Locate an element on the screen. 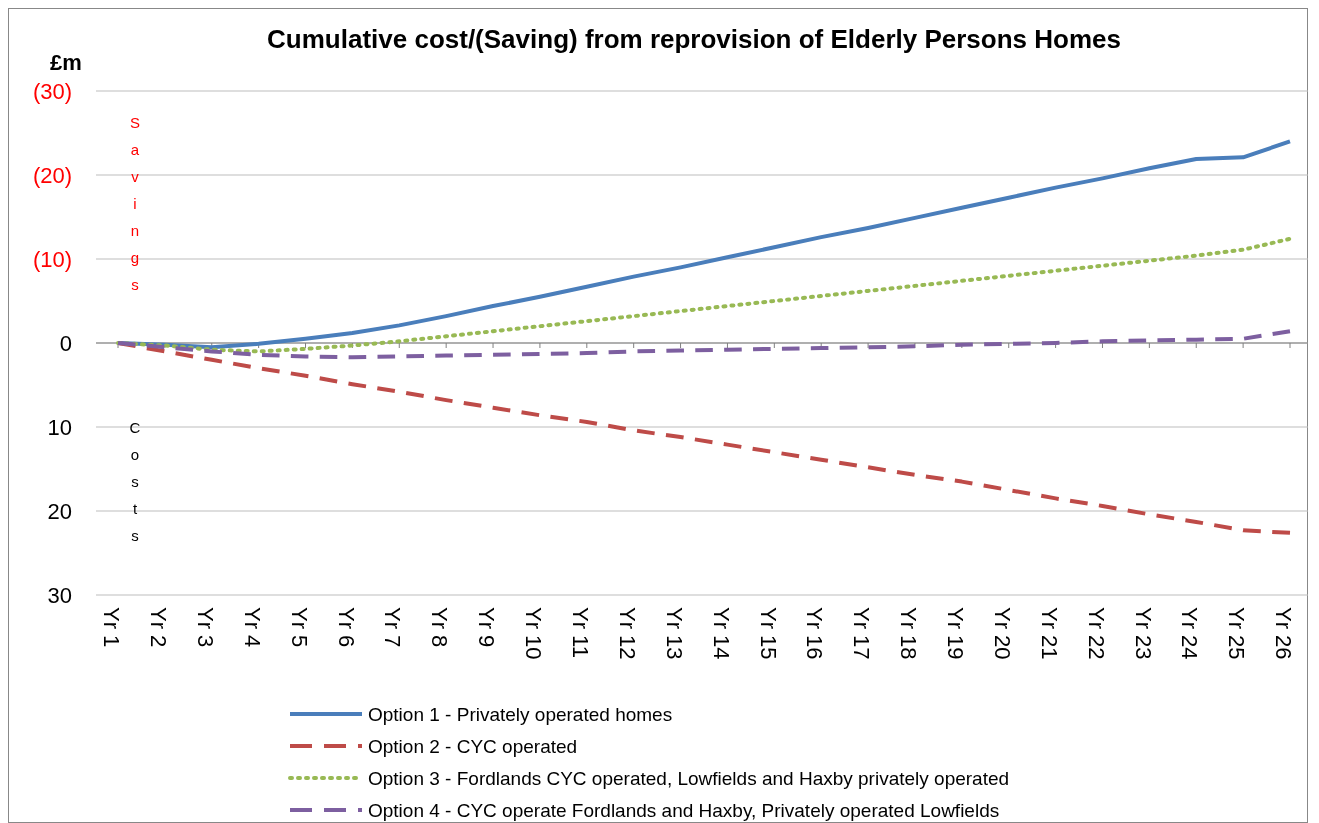 This screenshot has height=823, width=1319. annotation: Savings is located at coordinates (135, 203).